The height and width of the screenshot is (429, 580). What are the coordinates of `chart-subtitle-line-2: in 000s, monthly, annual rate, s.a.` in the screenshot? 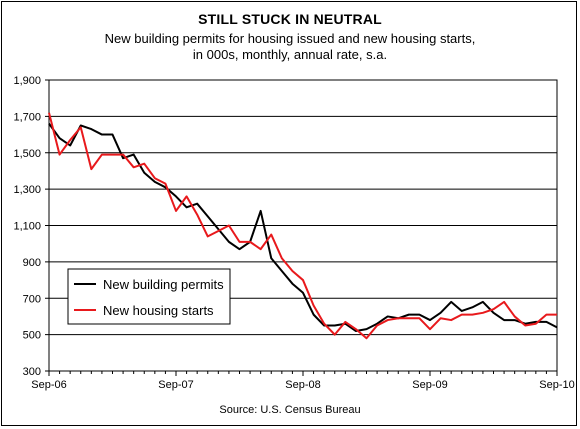 It's located at (290, 54).